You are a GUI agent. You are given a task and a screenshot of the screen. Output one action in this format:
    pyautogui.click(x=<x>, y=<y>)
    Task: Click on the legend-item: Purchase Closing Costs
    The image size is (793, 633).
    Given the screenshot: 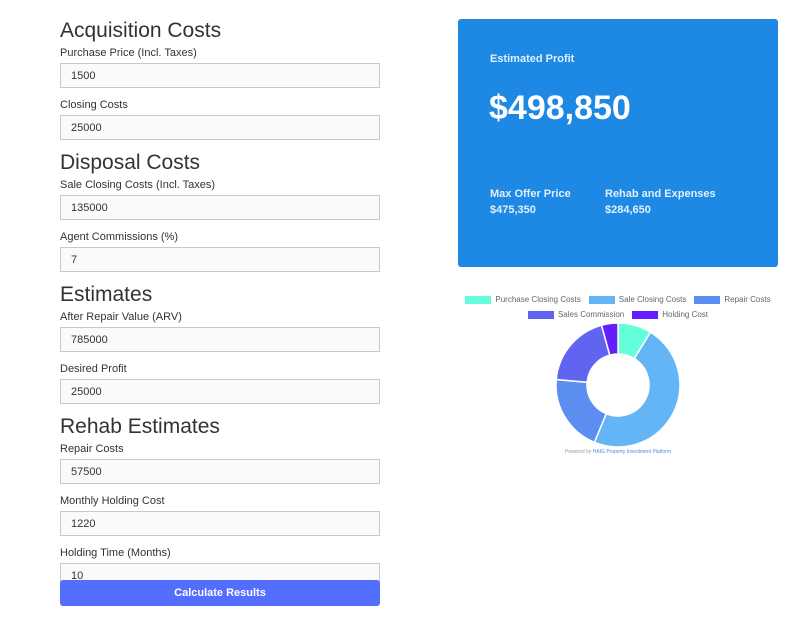 What is the action you would take?
    pyautogui.click(x=523, y=299)
    